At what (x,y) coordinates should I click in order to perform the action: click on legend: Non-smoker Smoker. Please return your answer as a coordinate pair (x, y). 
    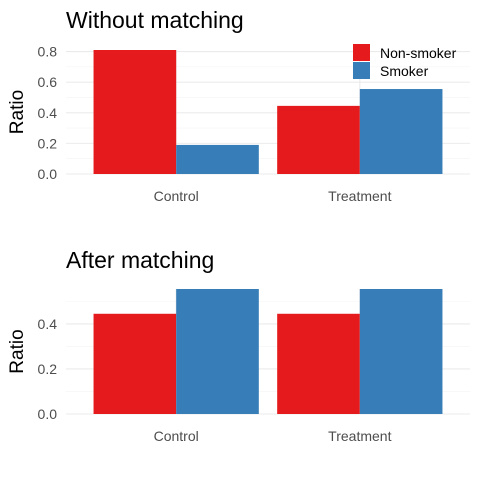
    Looking at the image, I should click on (405, 61).